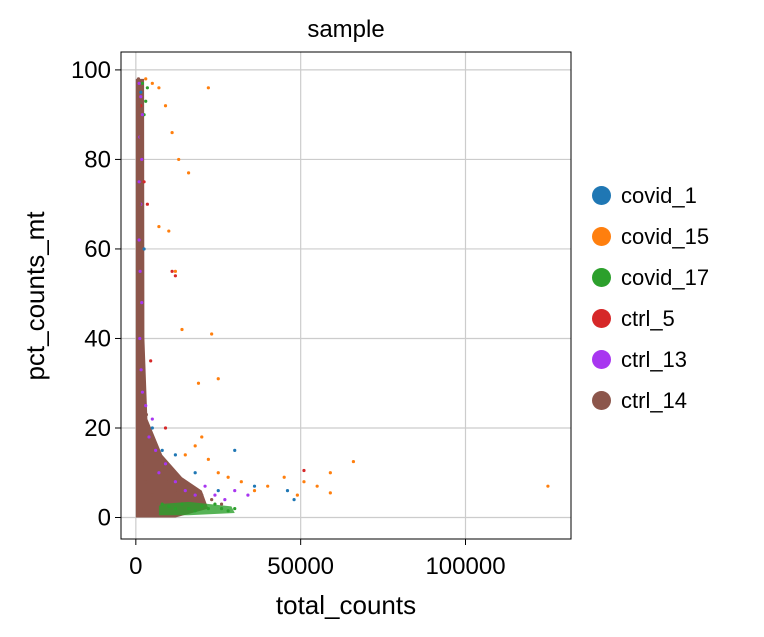  Describe the element at coordinates (104, 518) in the screenshot. I see `y-tick-label: 0` at that location.